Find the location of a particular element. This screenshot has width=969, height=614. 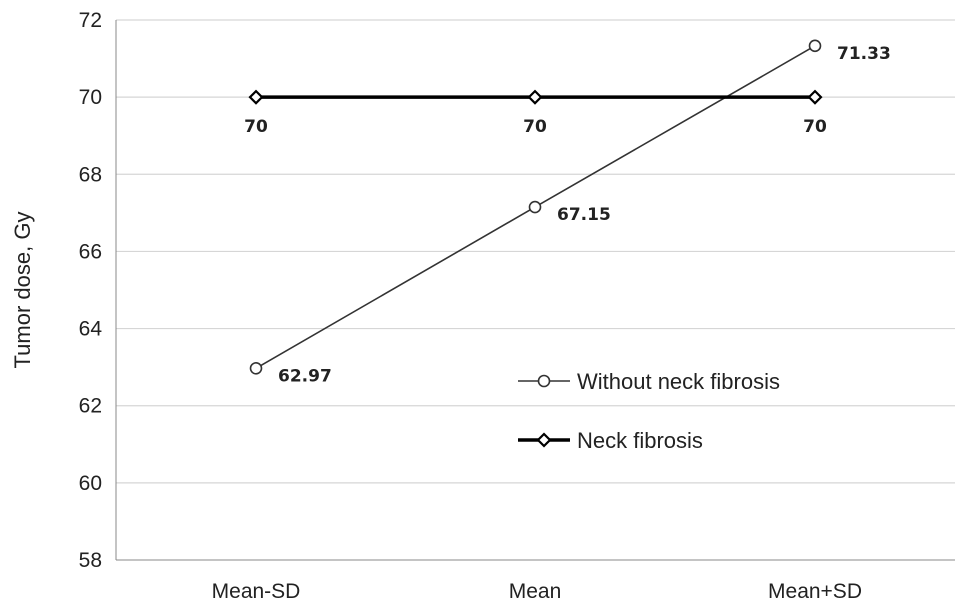

y-tick-labels: 58 60 62 64 66 68 70 72 is located at coordinates (91, 290).